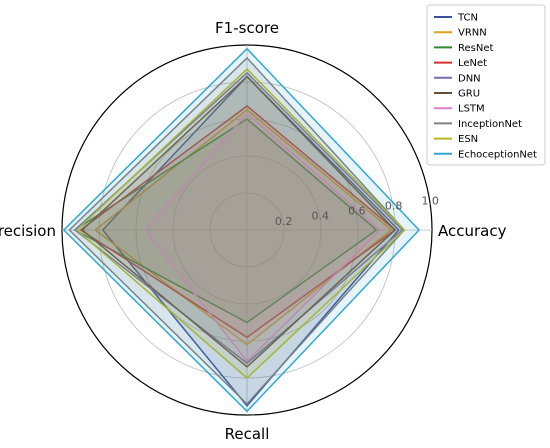 The height and width of the screenshot is (448, 550). I want to click on legend-box, so click(486, 85).